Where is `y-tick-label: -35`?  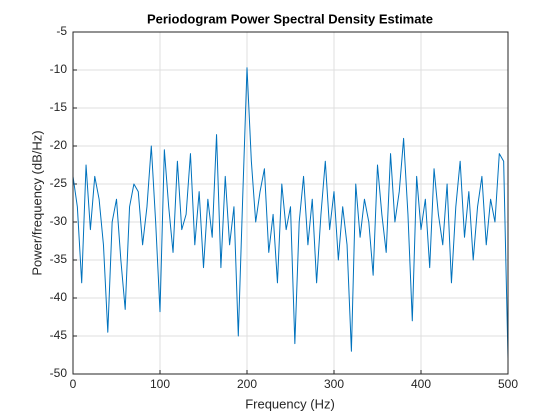
y-tick-label: -35 is located at coordinates (59, 259).